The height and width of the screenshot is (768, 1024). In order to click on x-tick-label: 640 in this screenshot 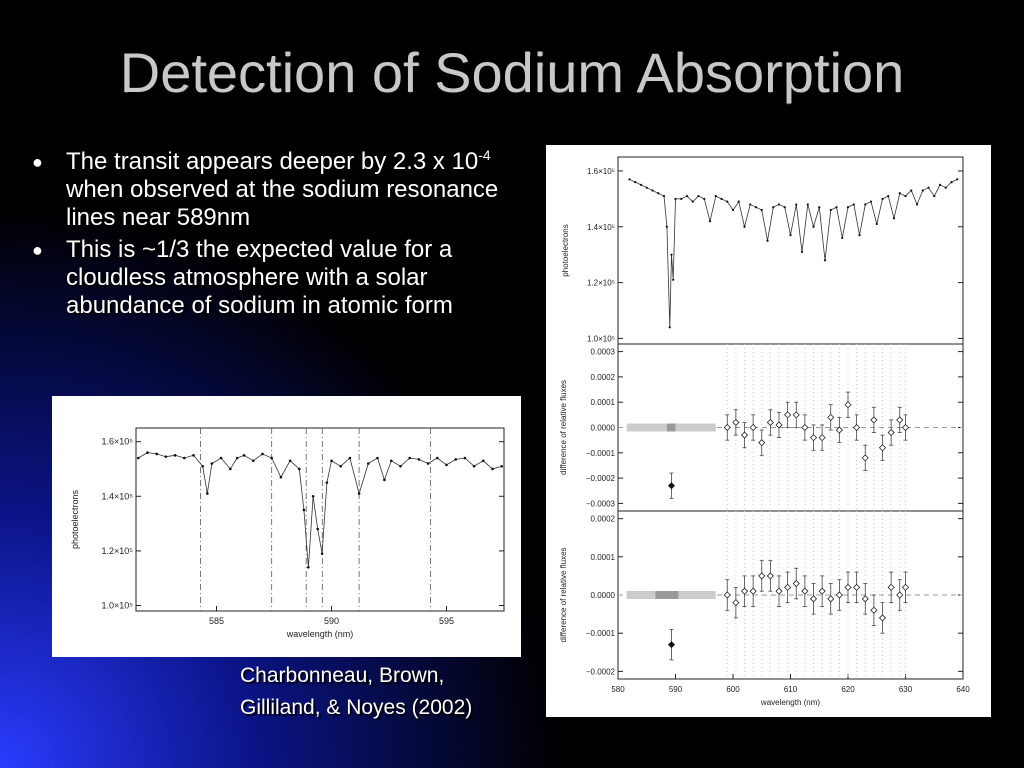, I will do `click(963, 689)`.